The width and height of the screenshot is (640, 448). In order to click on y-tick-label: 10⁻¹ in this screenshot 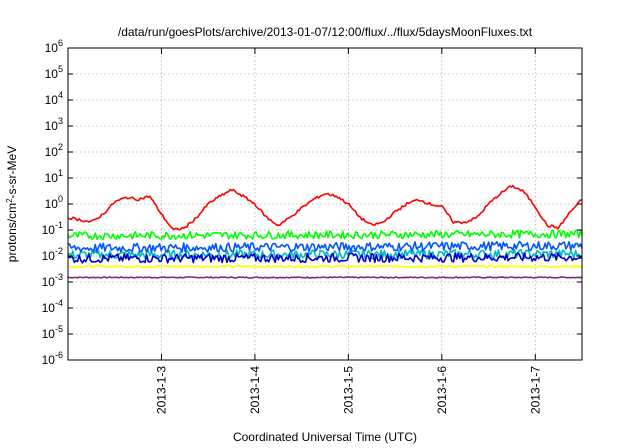, I will do `click(52, 228)`.